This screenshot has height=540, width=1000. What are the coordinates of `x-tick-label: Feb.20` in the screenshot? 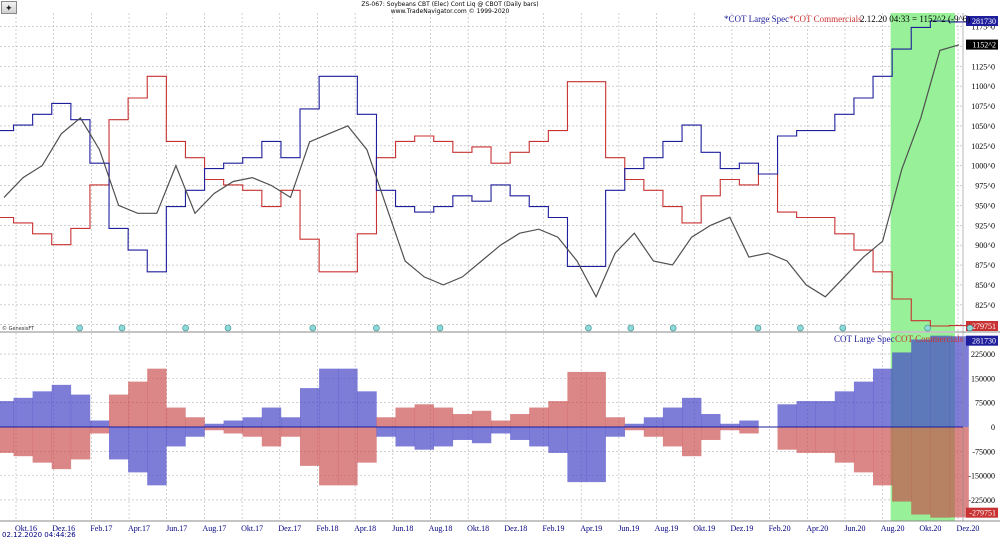 It's located at (780, 528).